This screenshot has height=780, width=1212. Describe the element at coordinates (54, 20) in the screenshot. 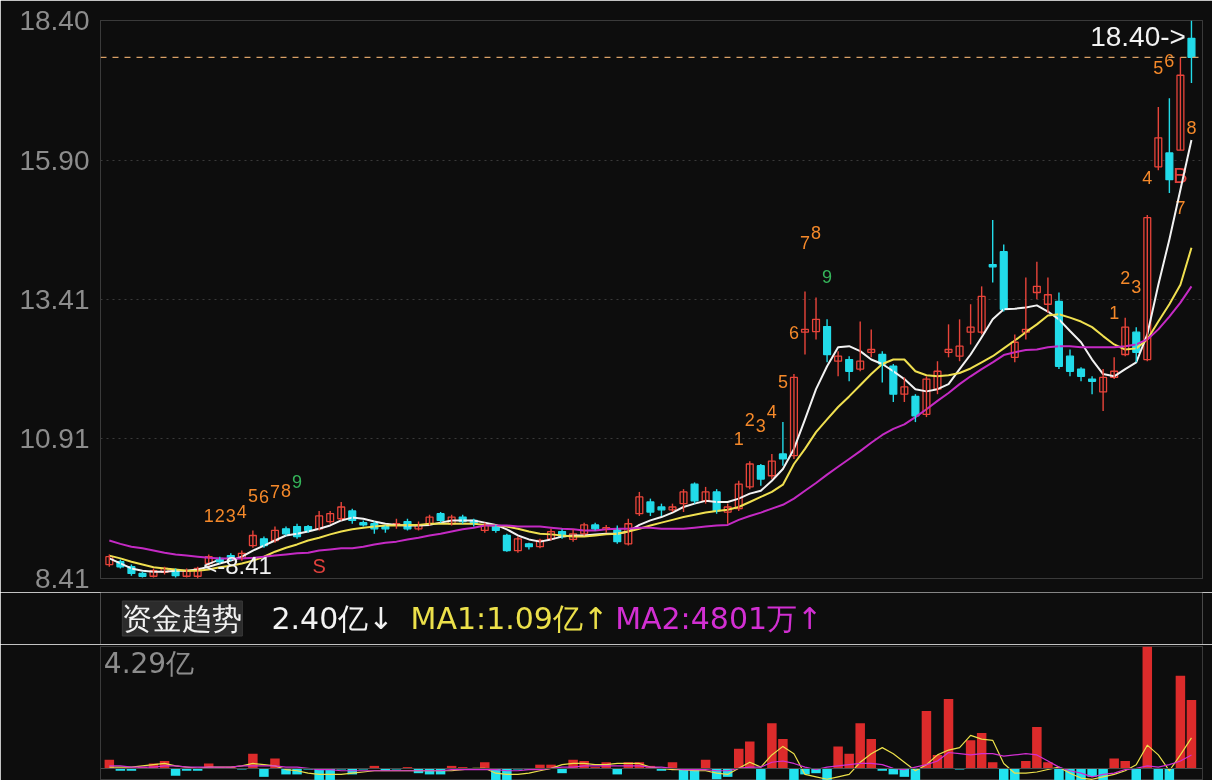

I see `y-tick-label: 18.40` at that location.